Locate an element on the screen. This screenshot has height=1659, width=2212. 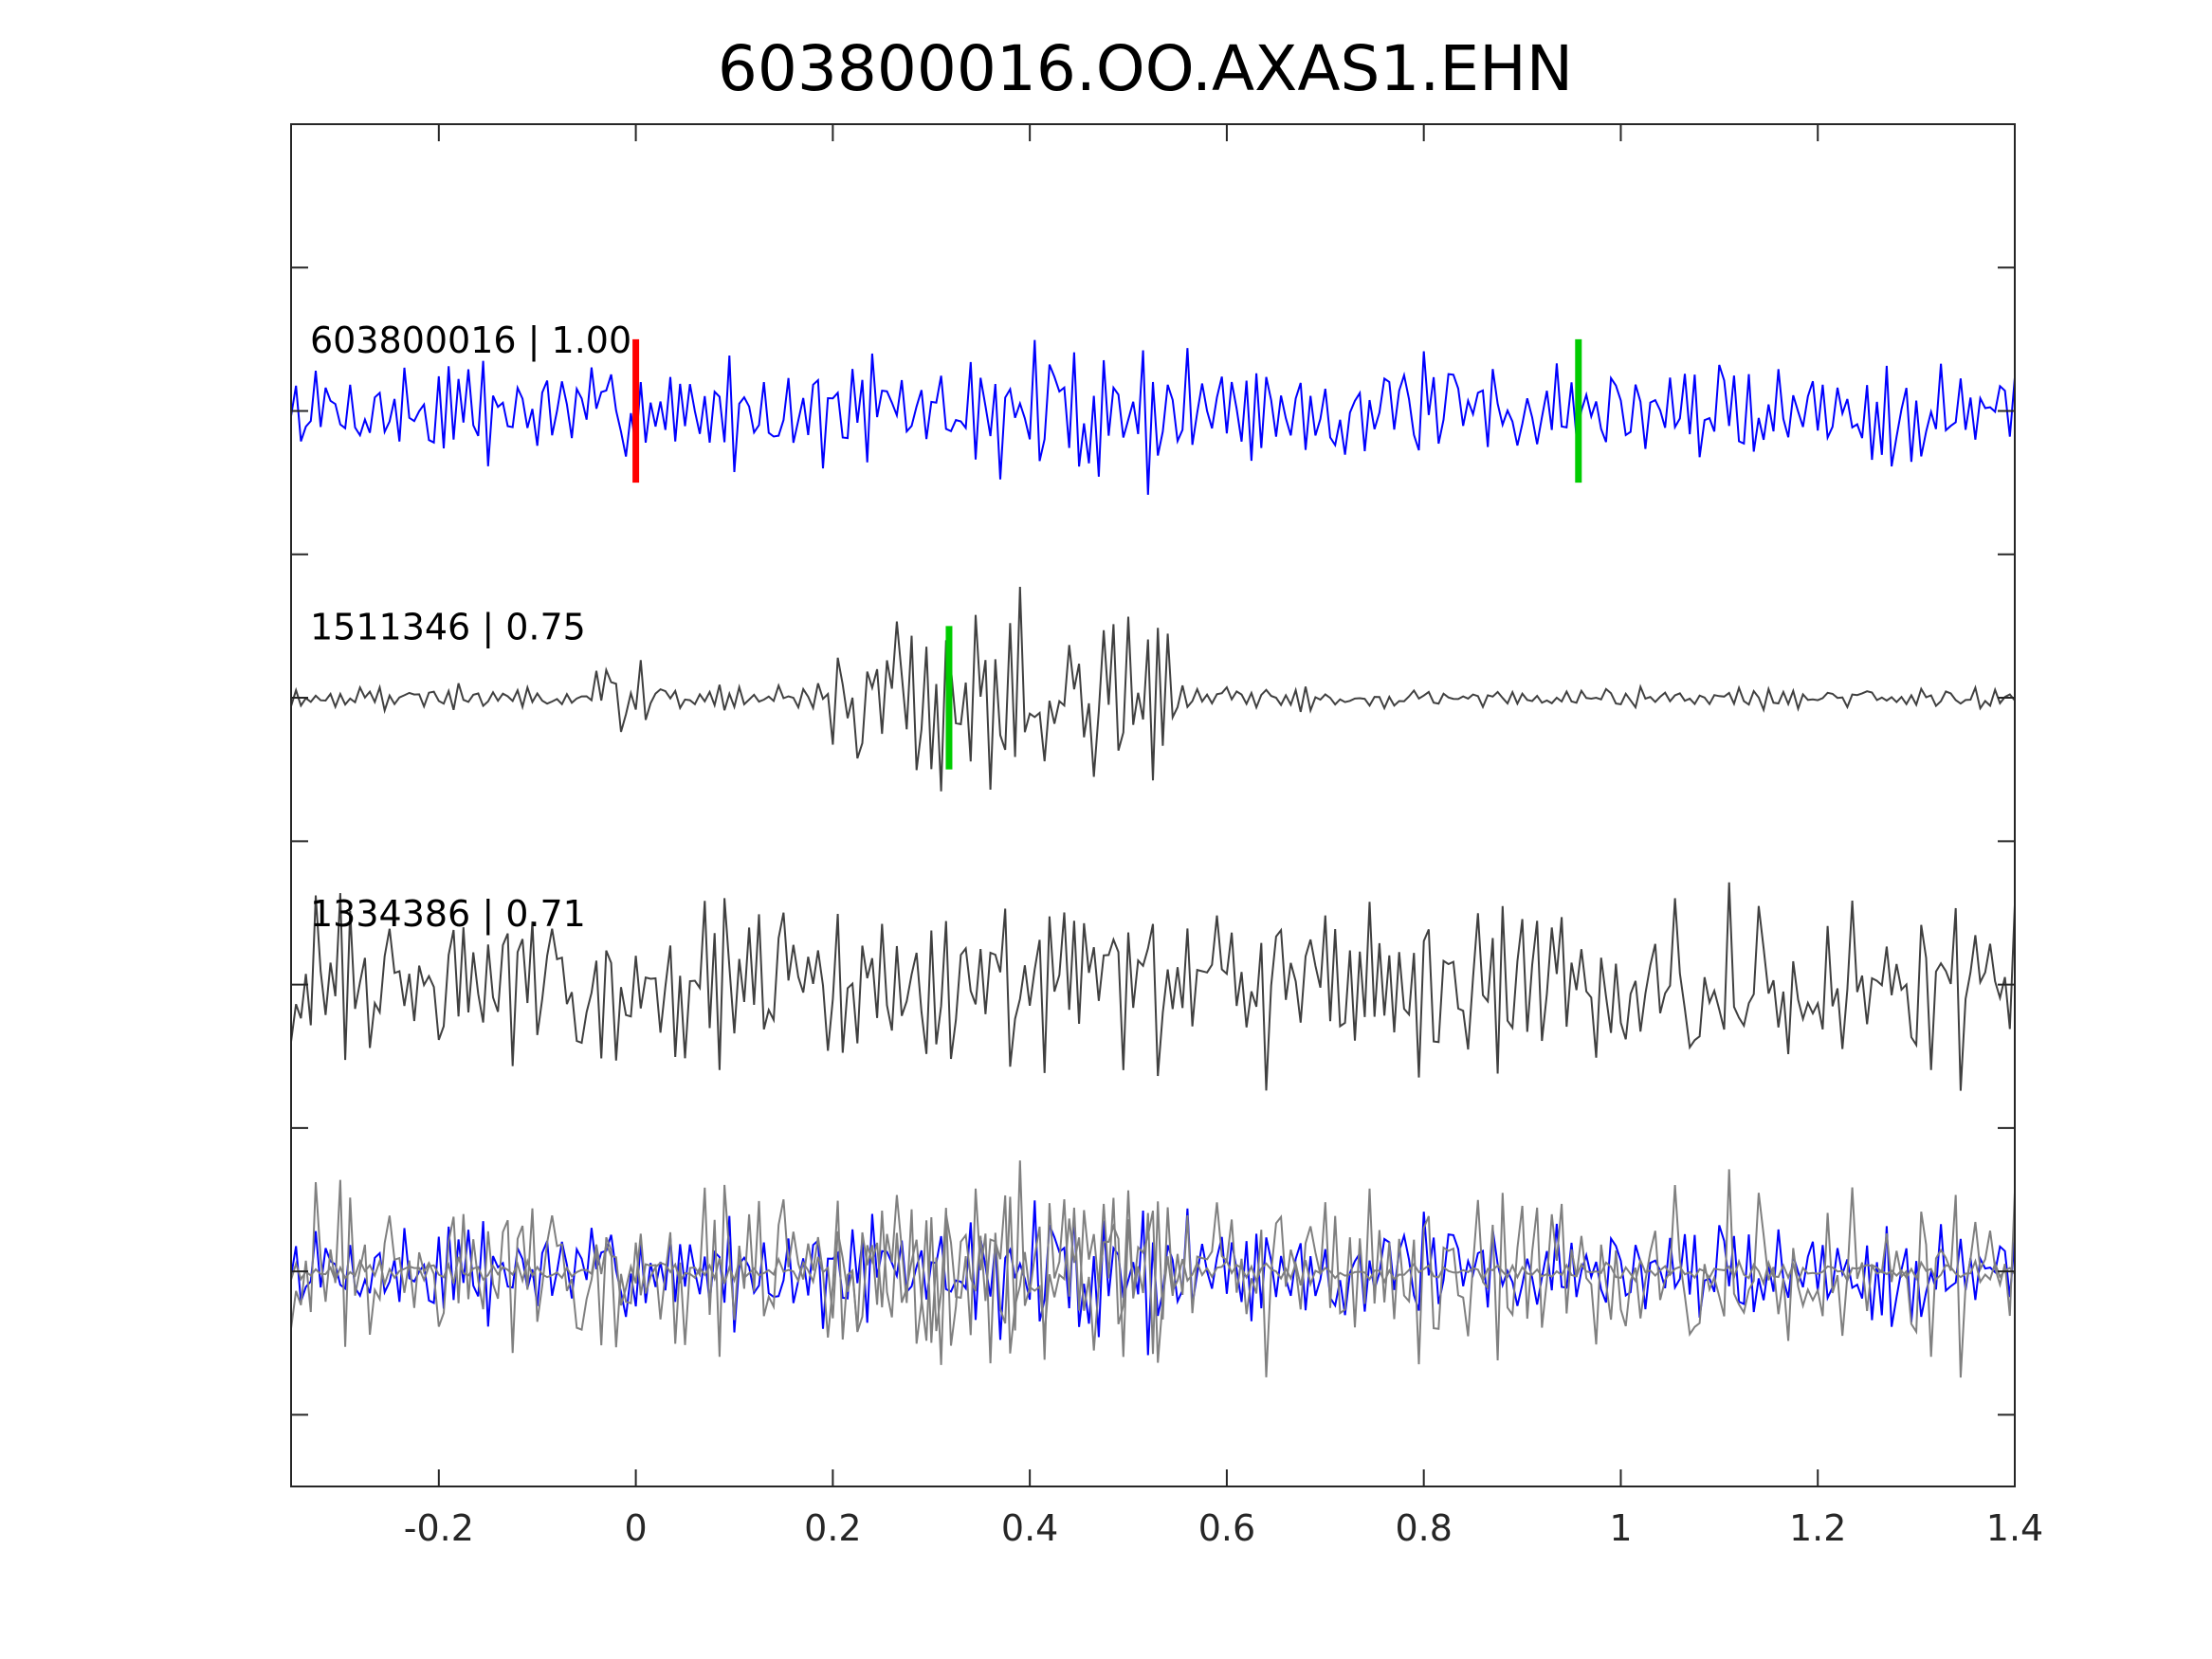
chart-title: 603800016.OO.AXAS1.EHN is located at coordinates (1145, 68).